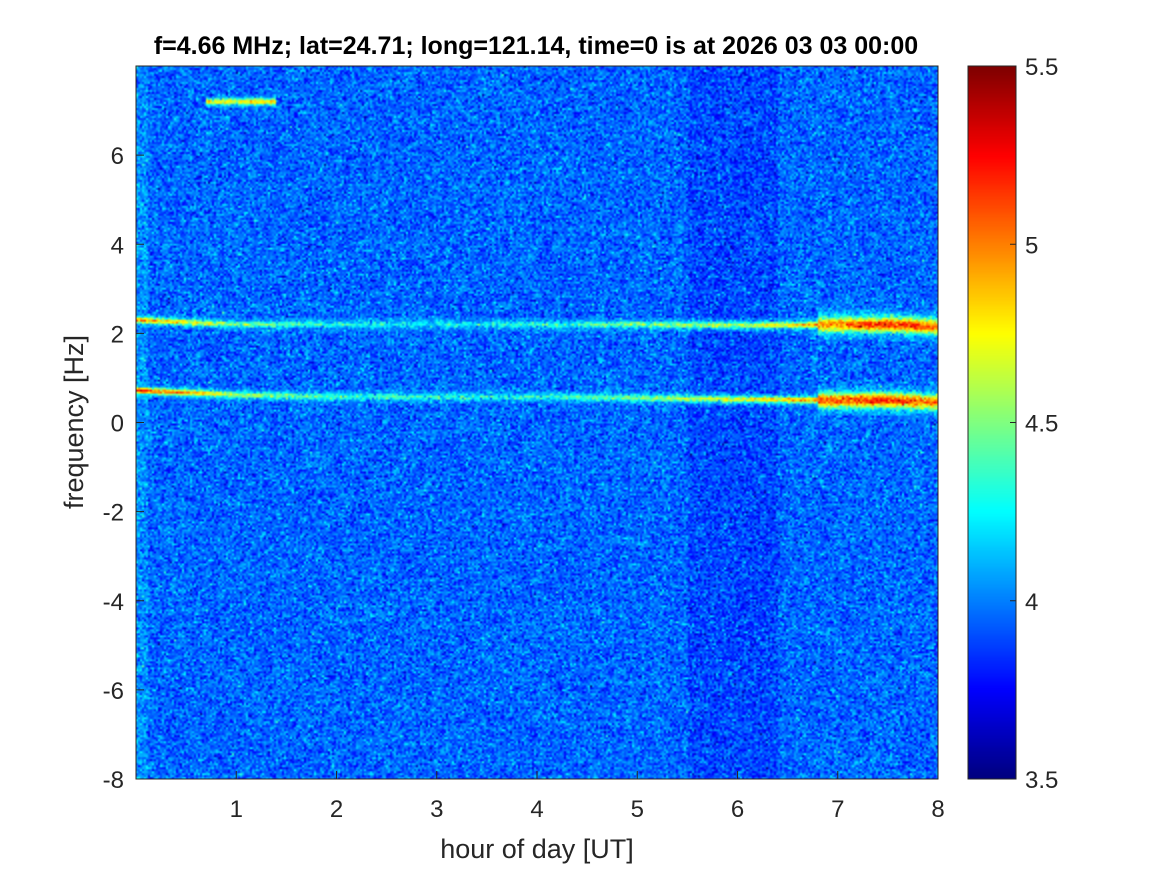  I want to click on y-tick-label: -4, so click(113, 602).